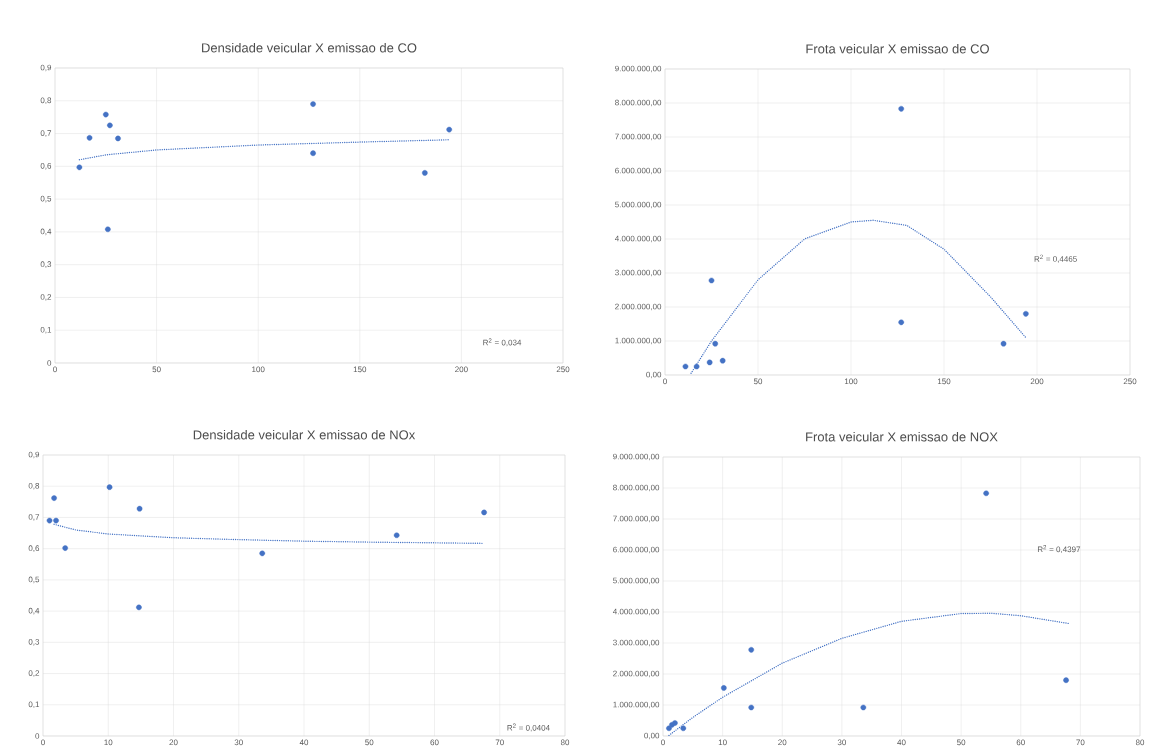  Describe the element at coordinates (1059, 549) in the screenshot. I see `annotation: R$^{2}$ = 0,4397` at that location.